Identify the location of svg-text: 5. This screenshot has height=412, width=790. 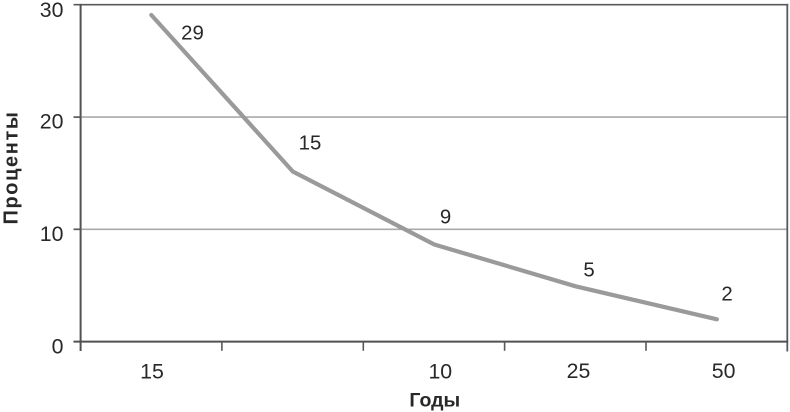
(588, 271).